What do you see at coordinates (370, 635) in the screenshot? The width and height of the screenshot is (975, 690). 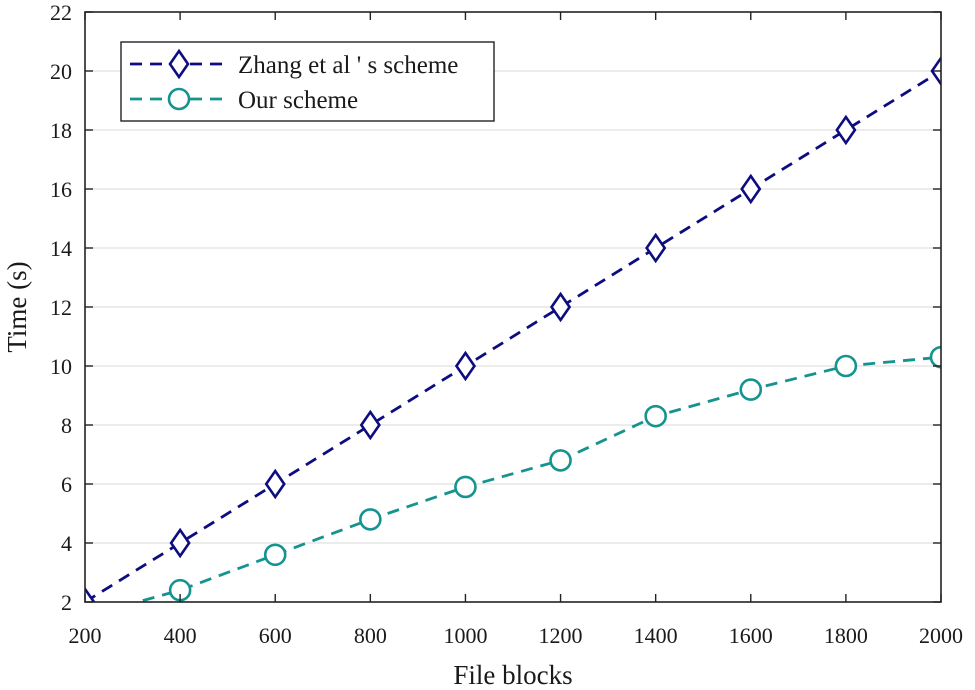 I see `x-tick-label-3: 800` at bounding box center [370, 635].